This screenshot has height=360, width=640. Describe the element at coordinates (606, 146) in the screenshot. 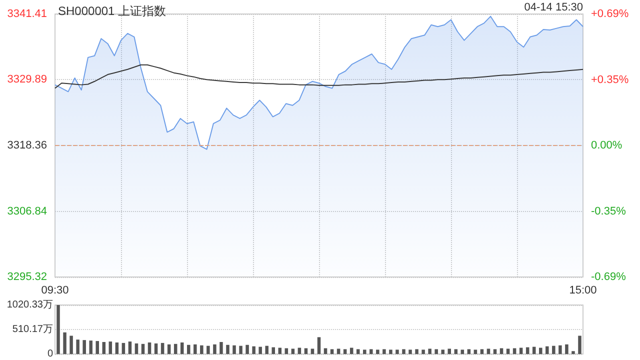

I see `y2-tick-label: 0.00%` at that location.